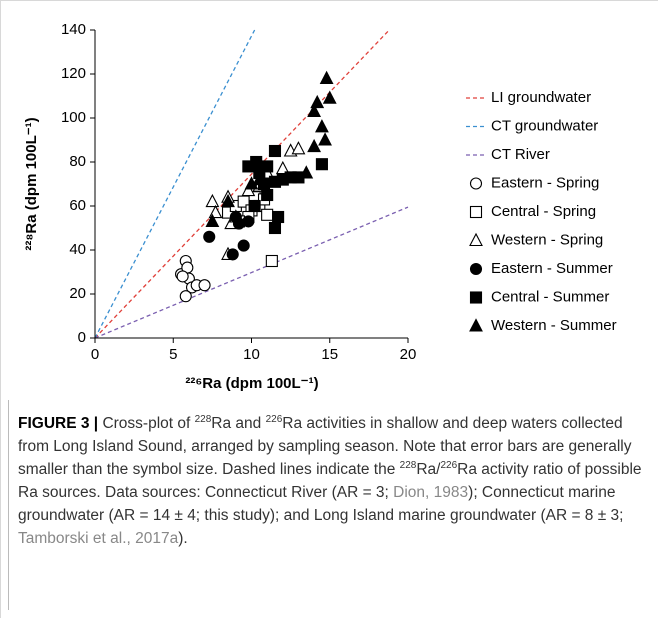 This screenshot has height=619, width=659. I want to click on y-tick-label: 0, so click(82, 337).